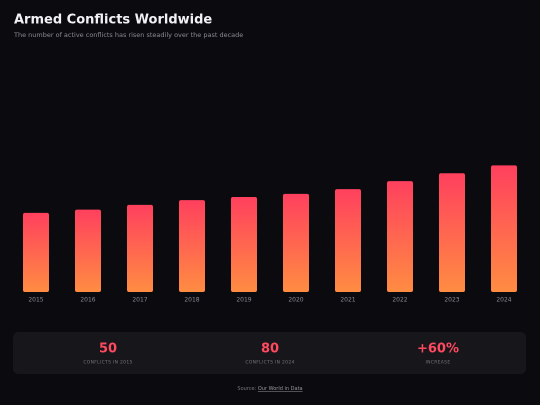 Image resolution: width=540 pixels, height=405 pixels. What do you see at coordinates (347, 300) in the screenshot?
I see `x-tick-label: 2021` at bounding box center [347, 300].